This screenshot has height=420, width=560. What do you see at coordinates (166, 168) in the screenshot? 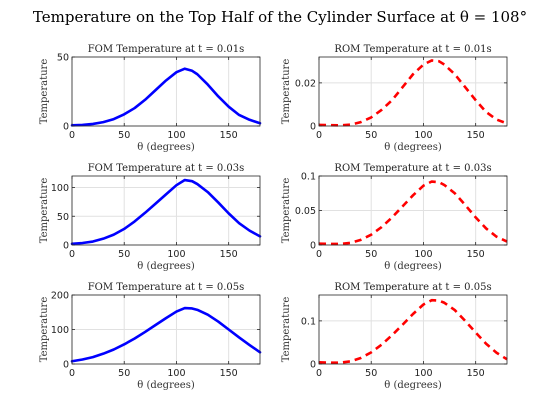
I see `subplot-title: FOM Temperature at t = 0.03s` at bounding box center [166, 168].